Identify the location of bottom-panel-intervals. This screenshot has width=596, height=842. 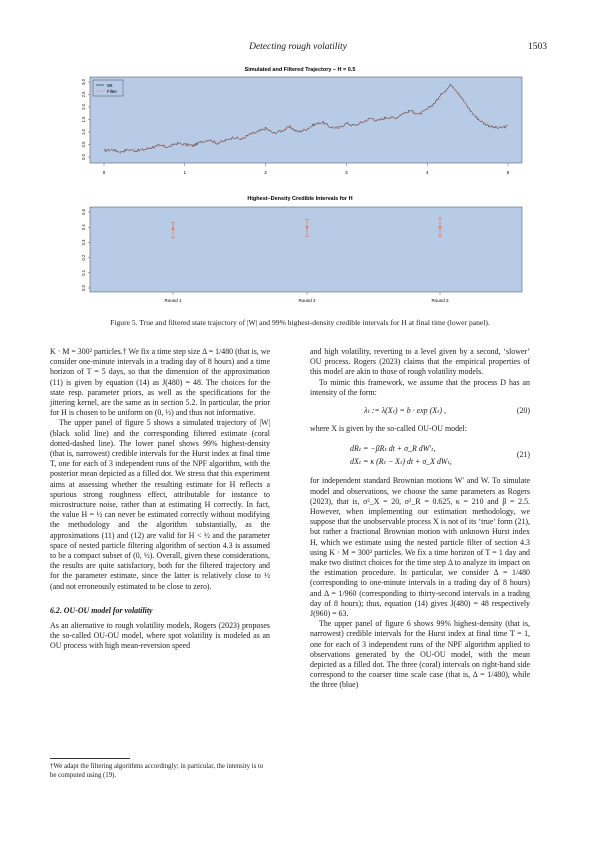
(306, 228).